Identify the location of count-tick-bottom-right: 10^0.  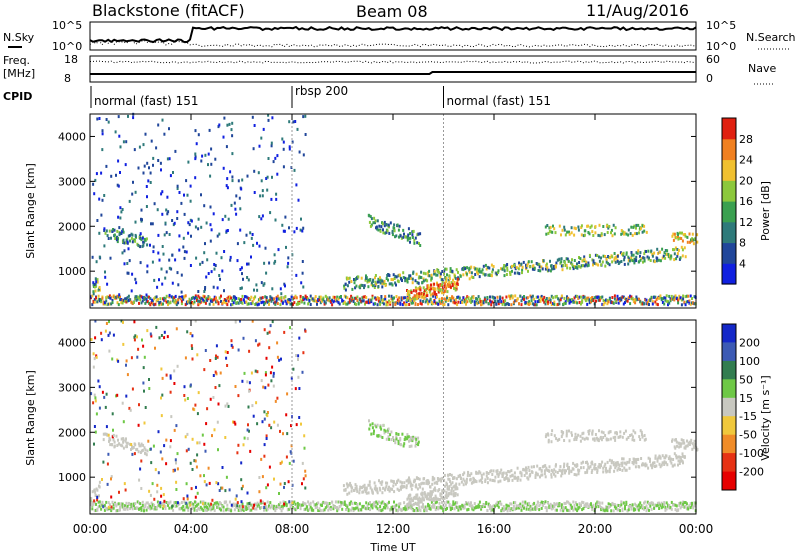
(721, 46).